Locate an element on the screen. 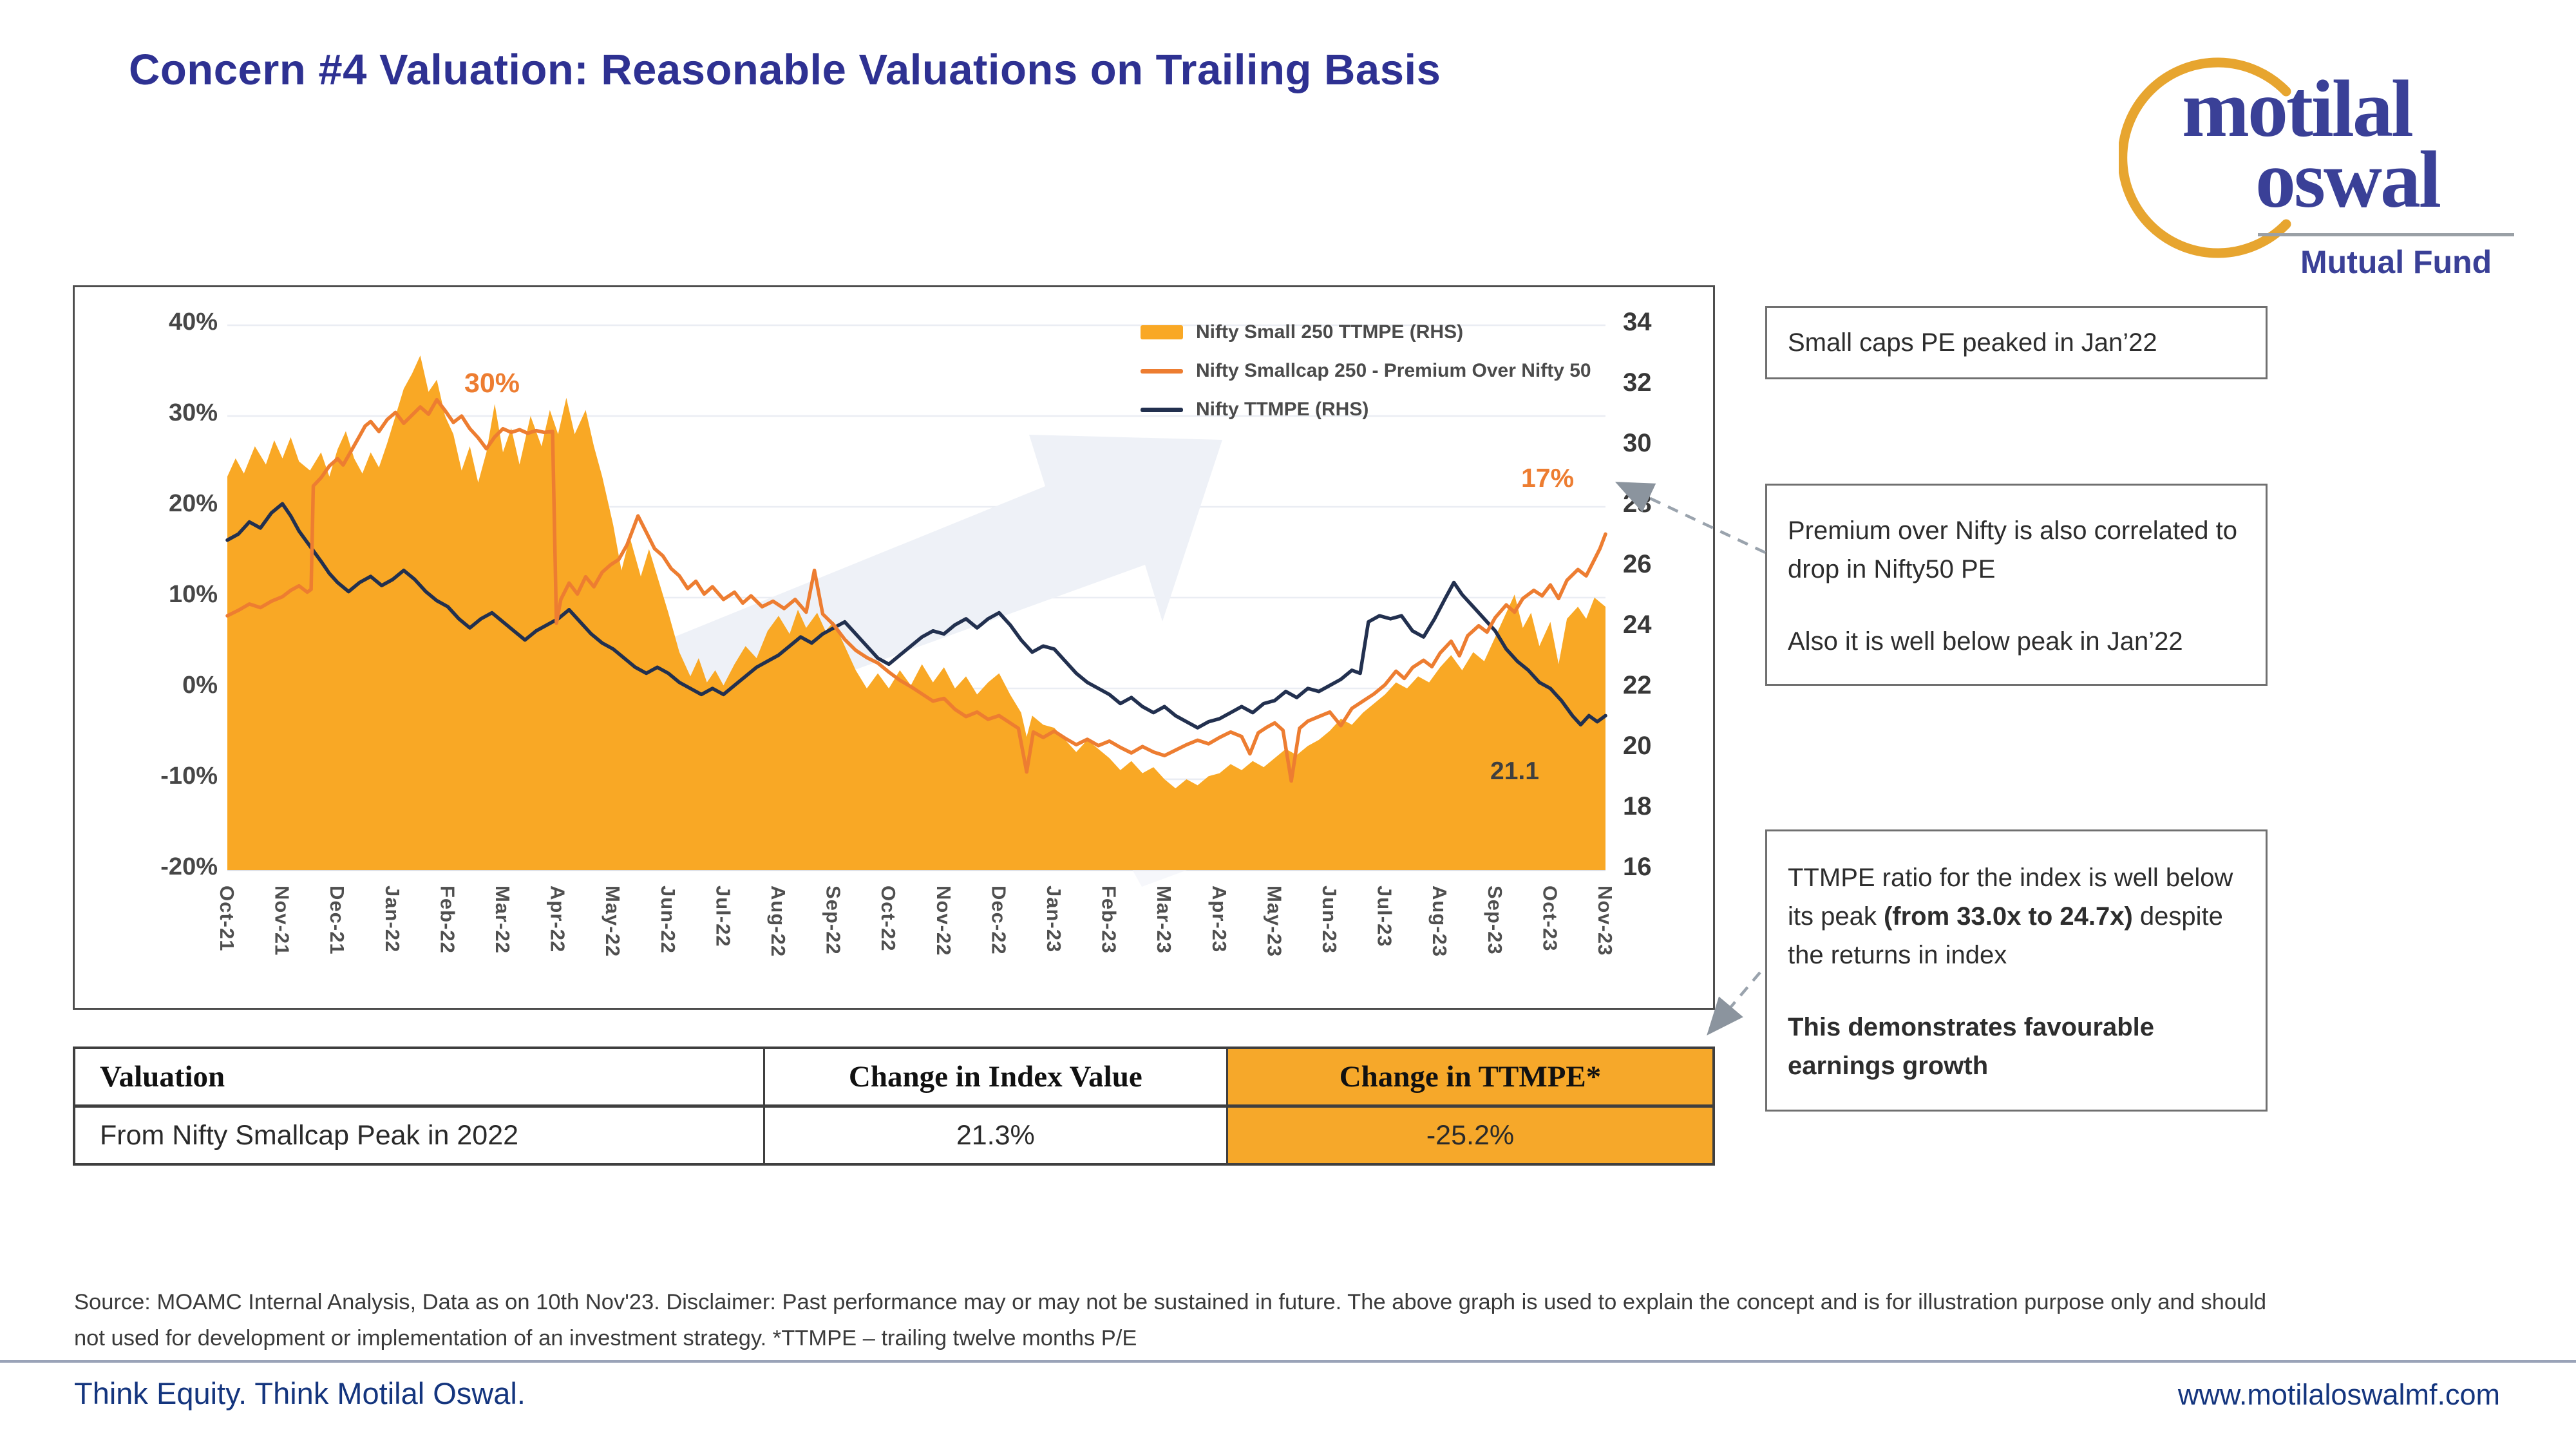 The height and width of the screenshot is (1449, 2576). x-tick-label: Feb-22 is located at coordinates (447, 920).